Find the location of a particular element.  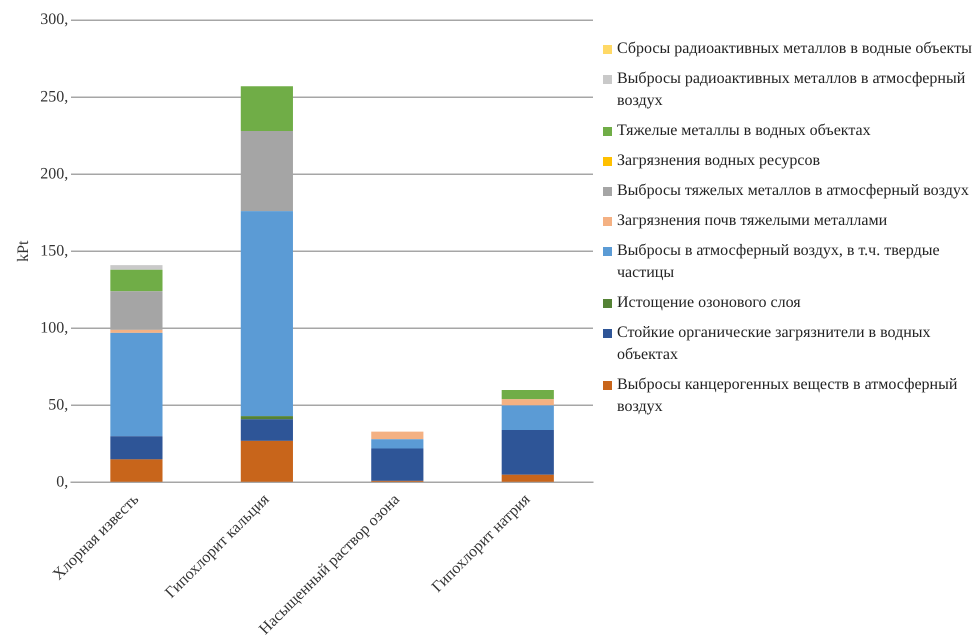

y-tick-label: 100, is located at coordinates (54, 327).